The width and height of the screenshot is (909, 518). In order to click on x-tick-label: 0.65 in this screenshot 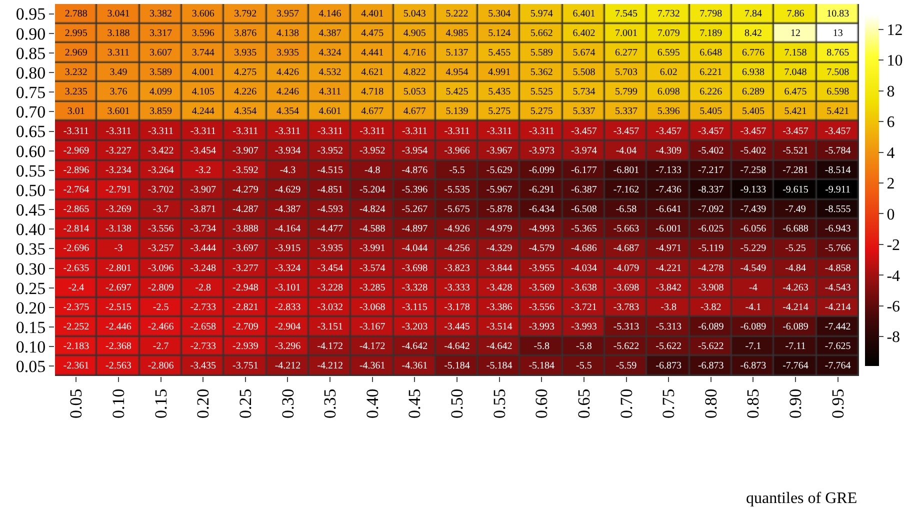, I will do `click(584, 403)`.